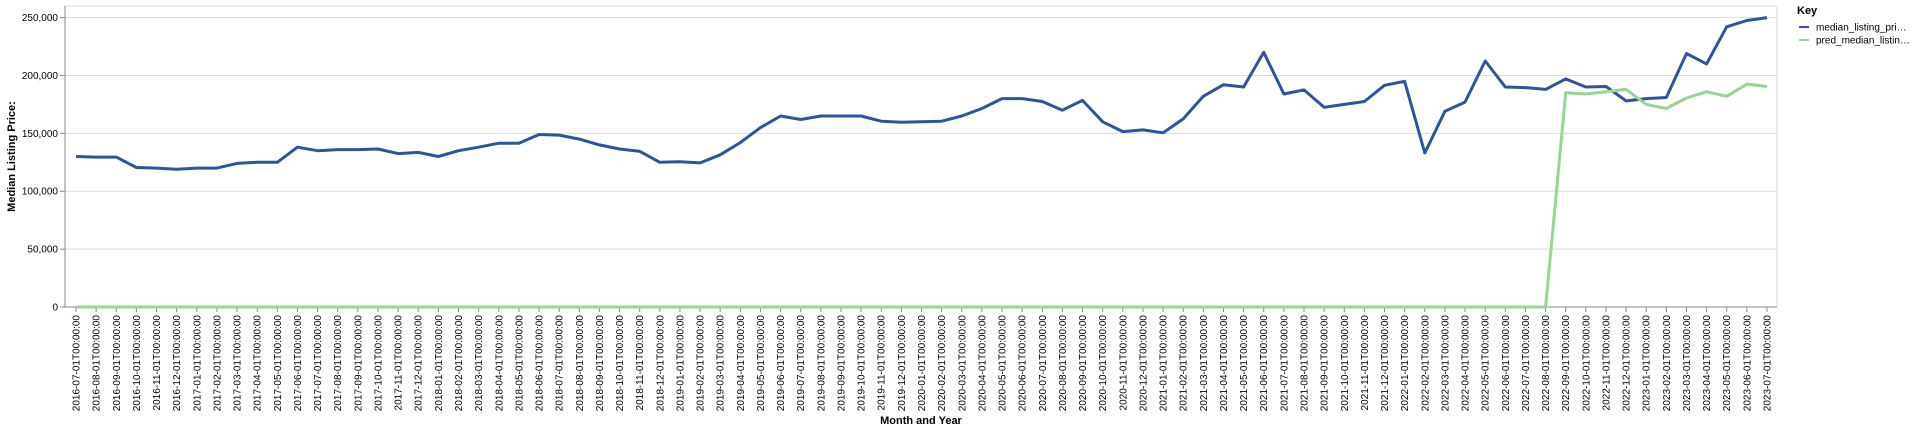 This screenshot has width=1920, height=429. I want to click on x-tick-label: 2020-12-01T00:00:00, so click(1143, 363).